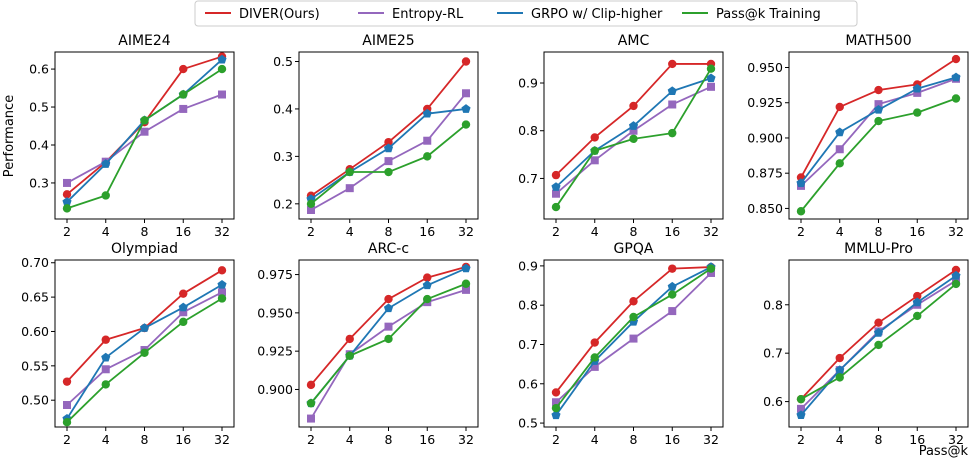  I want to click on panel-title: MATH500, so click(878, 41).